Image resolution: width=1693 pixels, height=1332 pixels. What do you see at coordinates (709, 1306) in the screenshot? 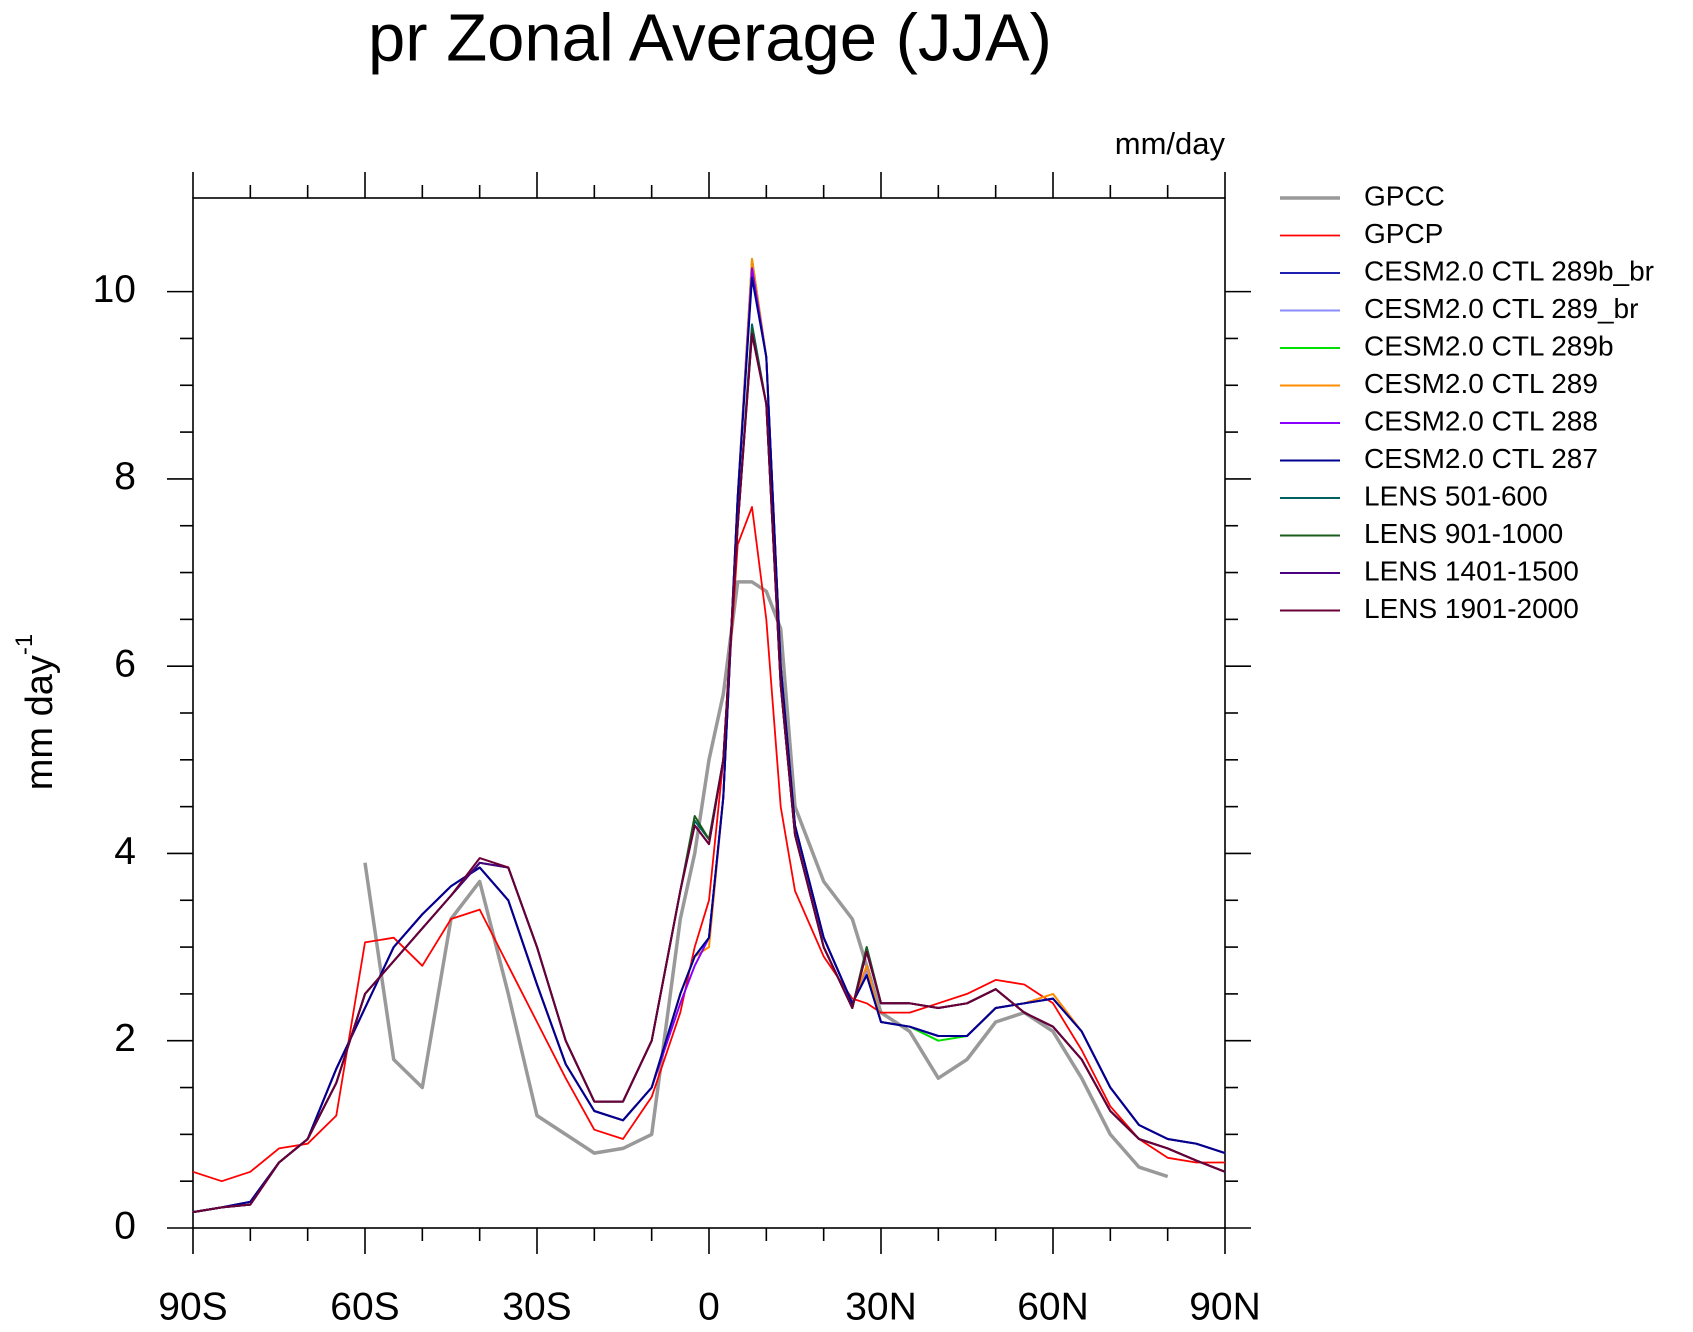
I see `x-tick-label: 0` at bounding box center [709, 1306].